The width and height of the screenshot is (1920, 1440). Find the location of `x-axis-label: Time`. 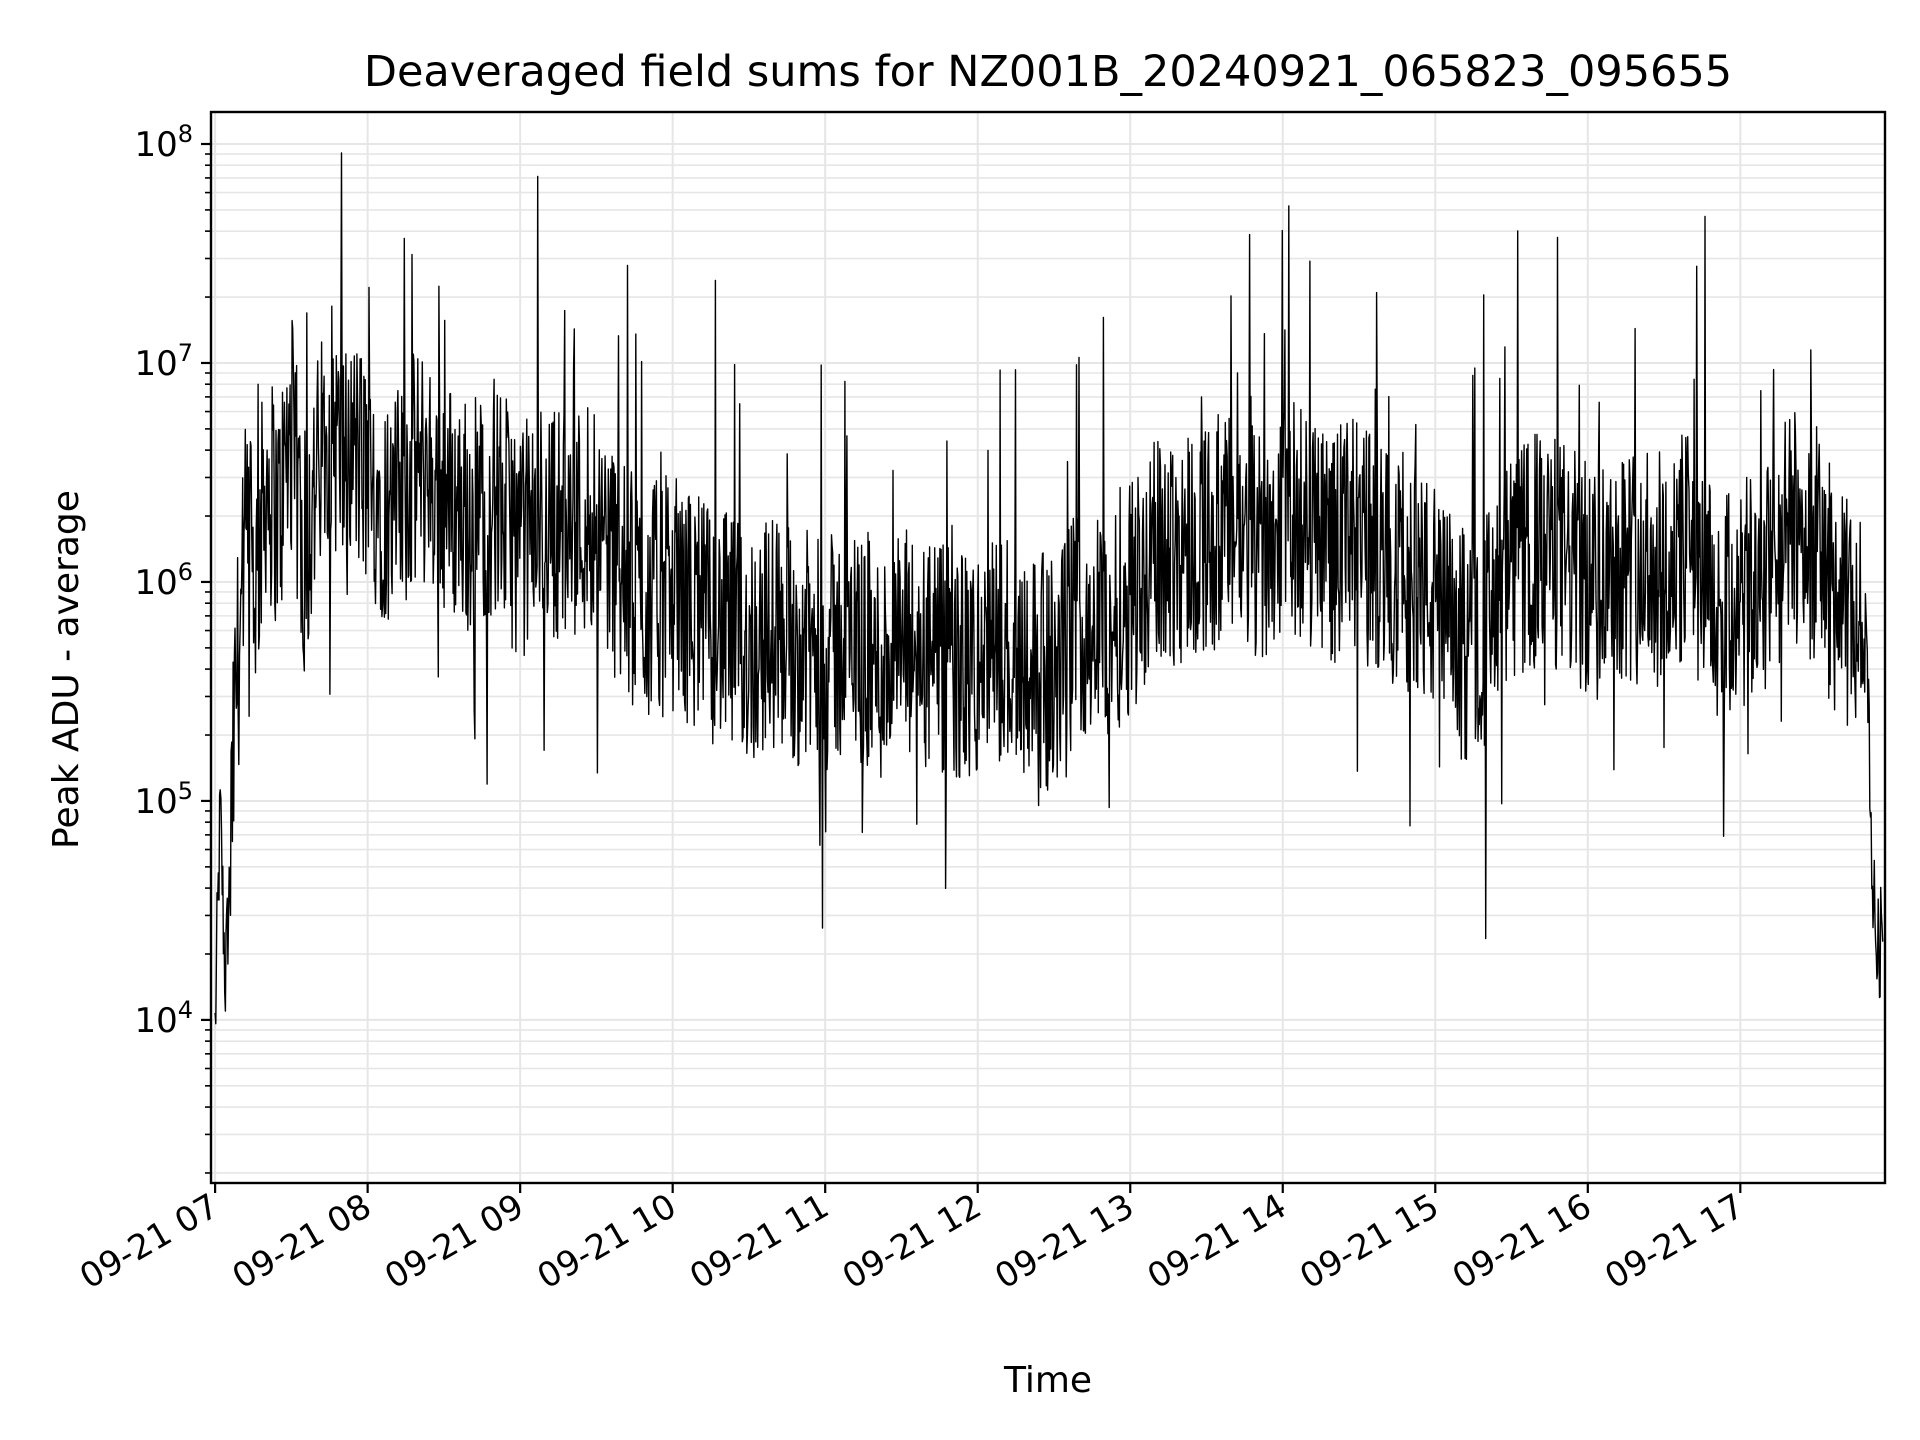

x-axis-label: Time is located at coordinates (1047, 1380).